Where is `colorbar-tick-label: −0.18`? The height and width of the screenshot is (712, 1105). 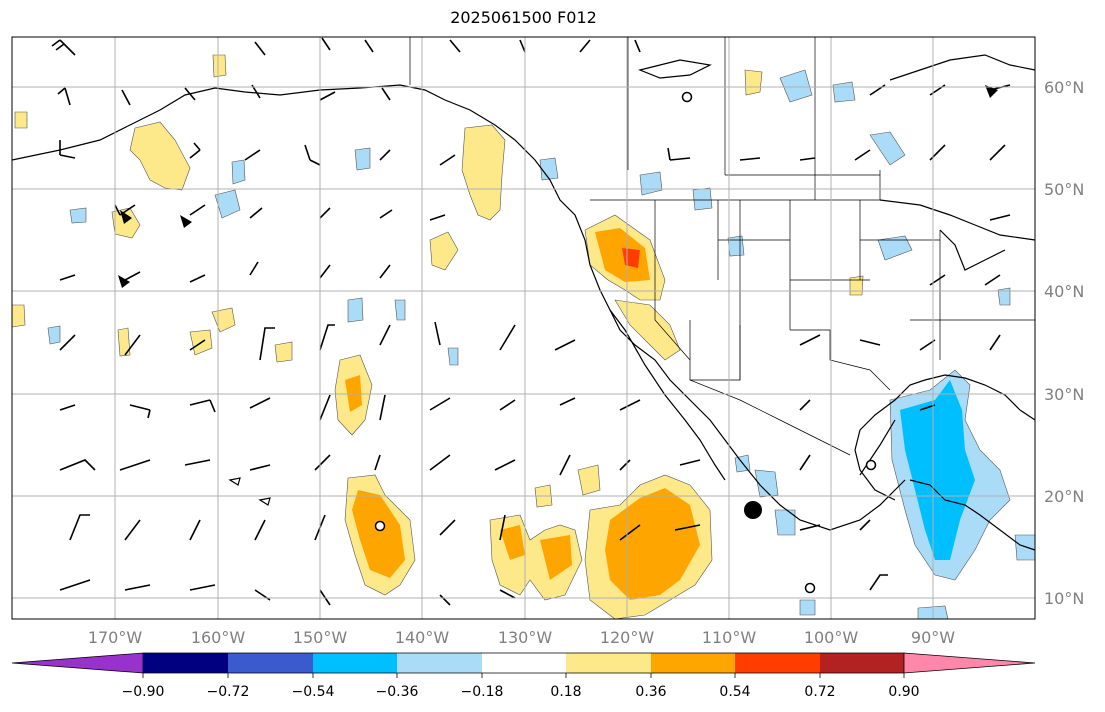
colorbar-tick-label: −0.18 is located at coordinates (482, 692).